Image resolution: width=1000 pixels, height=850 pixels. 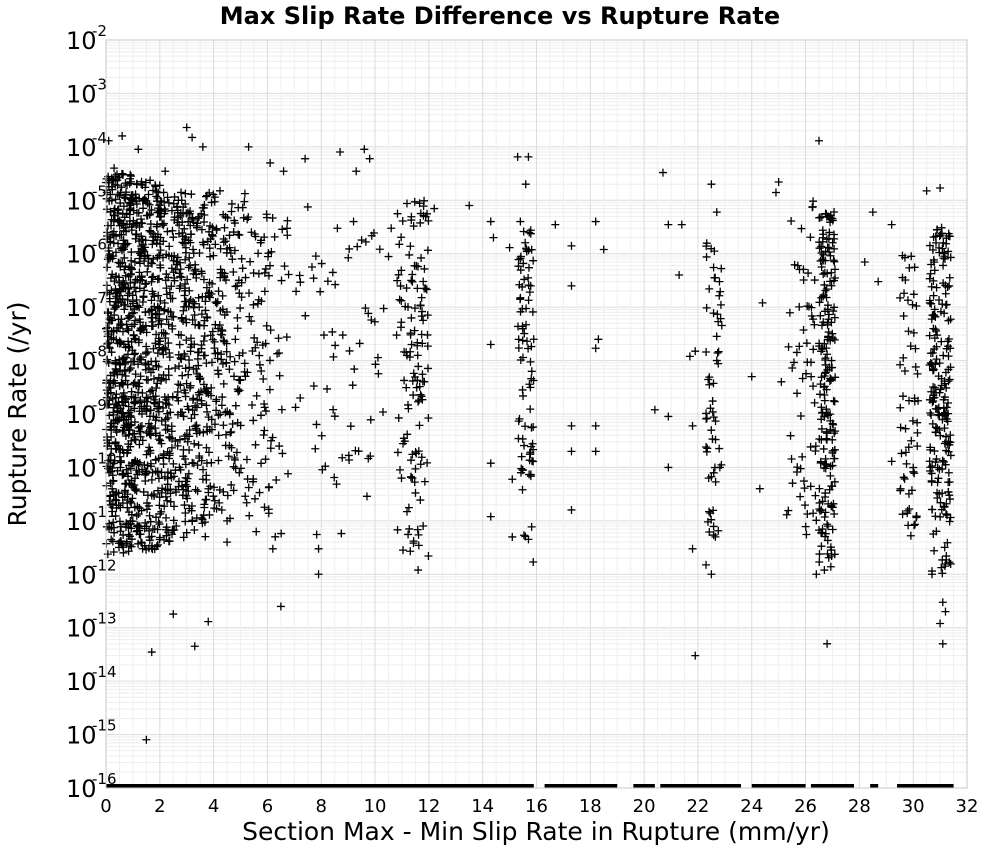 I want to click on y-tick-base: 10, so click(x=81, y=682).